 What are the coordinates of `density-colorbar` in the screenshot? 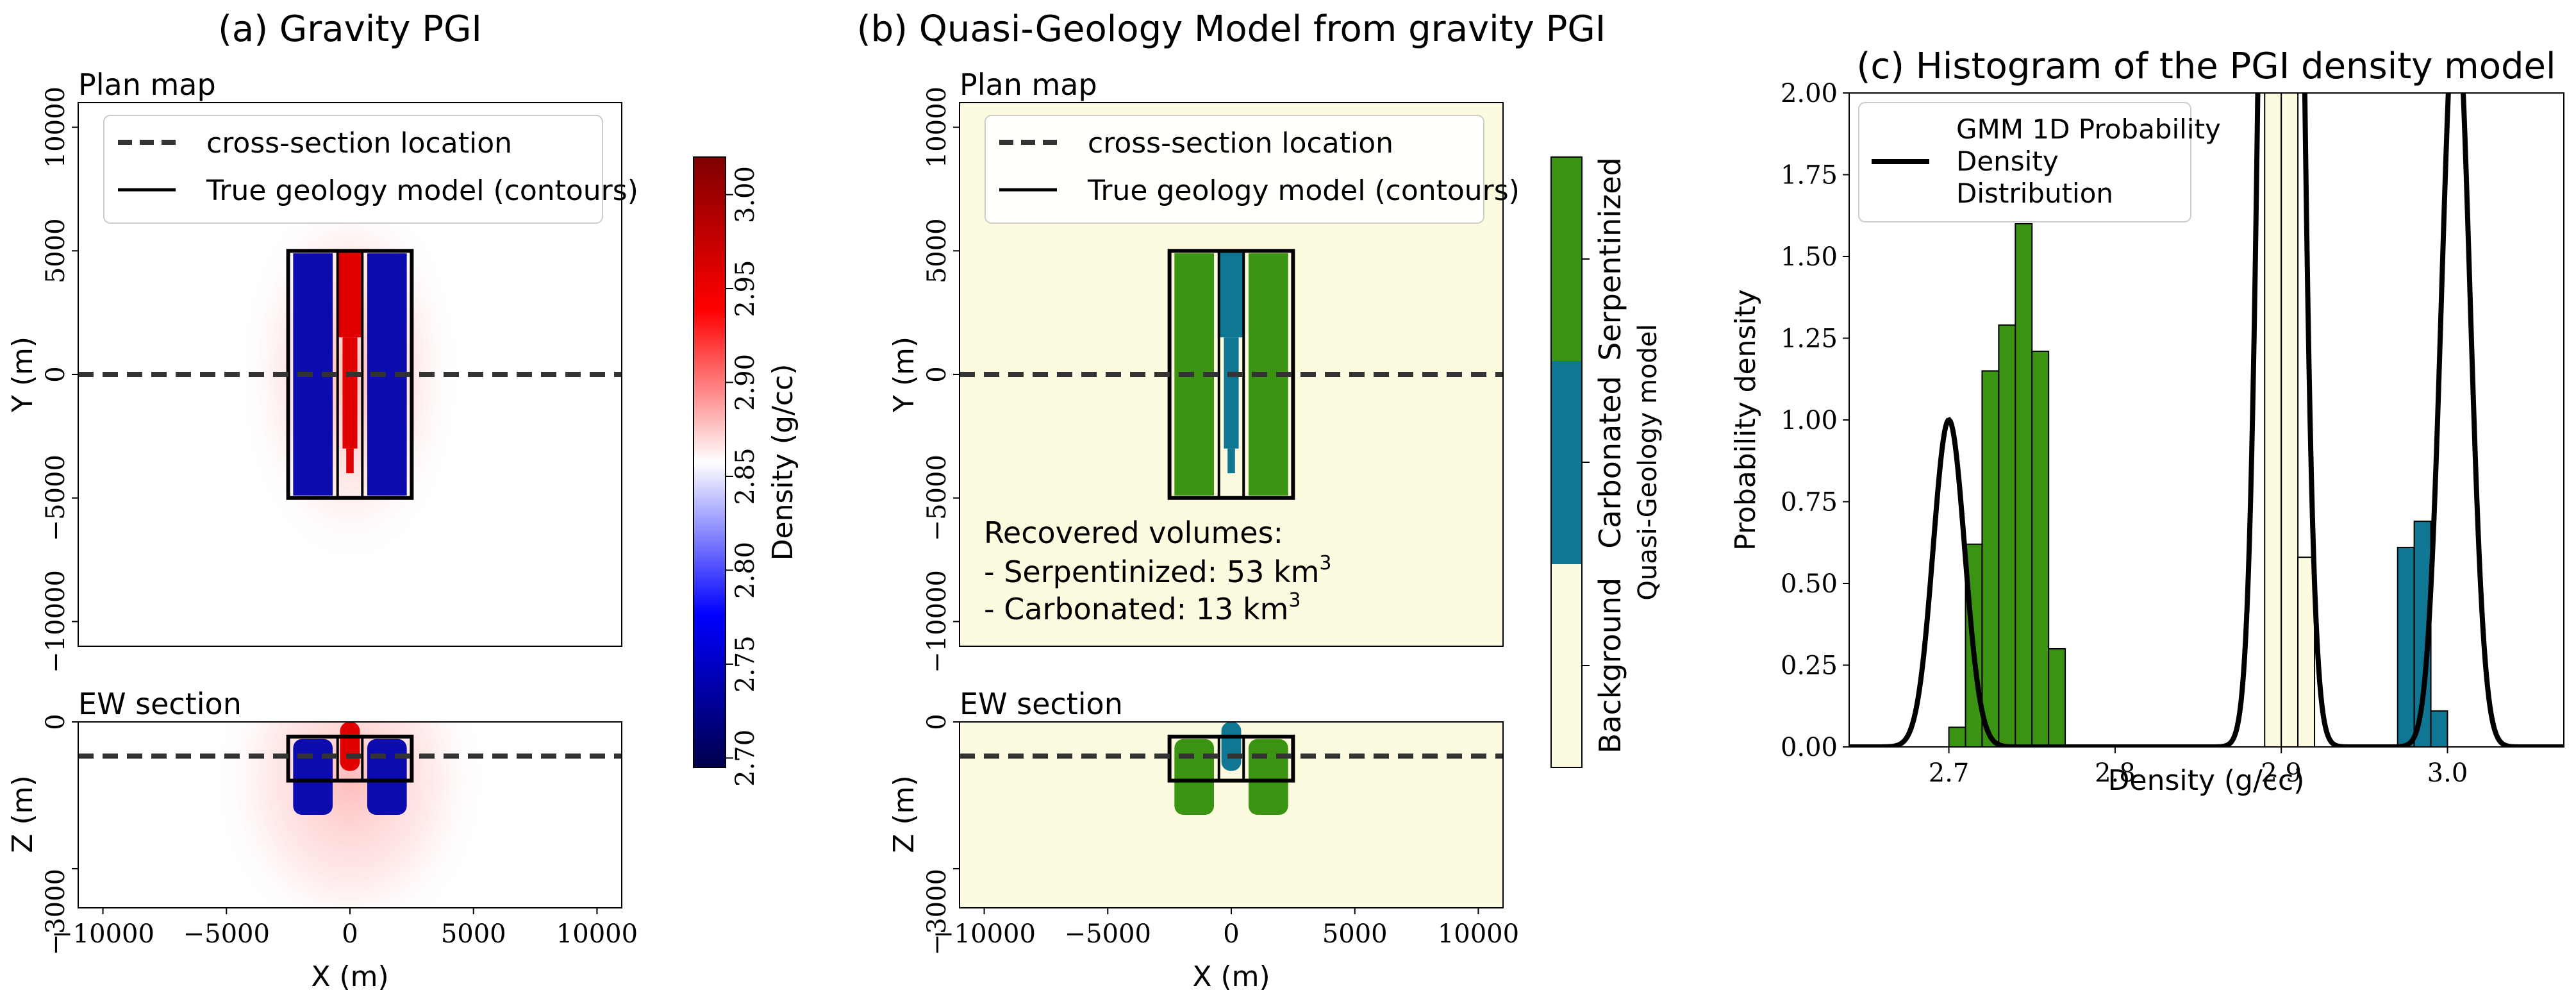 It's located at (709, 462).